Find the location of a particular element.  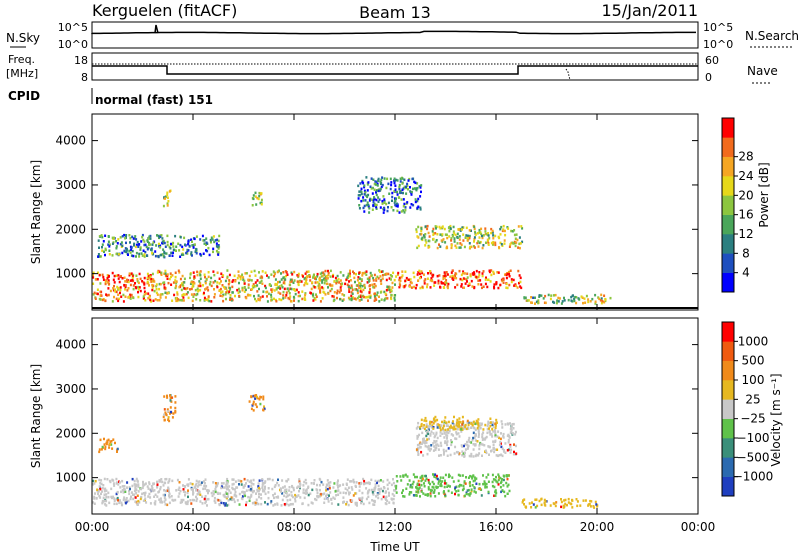

velocity-colorbar-label: Velocity [m s⁻¹] is located at coordinates (776, 419).